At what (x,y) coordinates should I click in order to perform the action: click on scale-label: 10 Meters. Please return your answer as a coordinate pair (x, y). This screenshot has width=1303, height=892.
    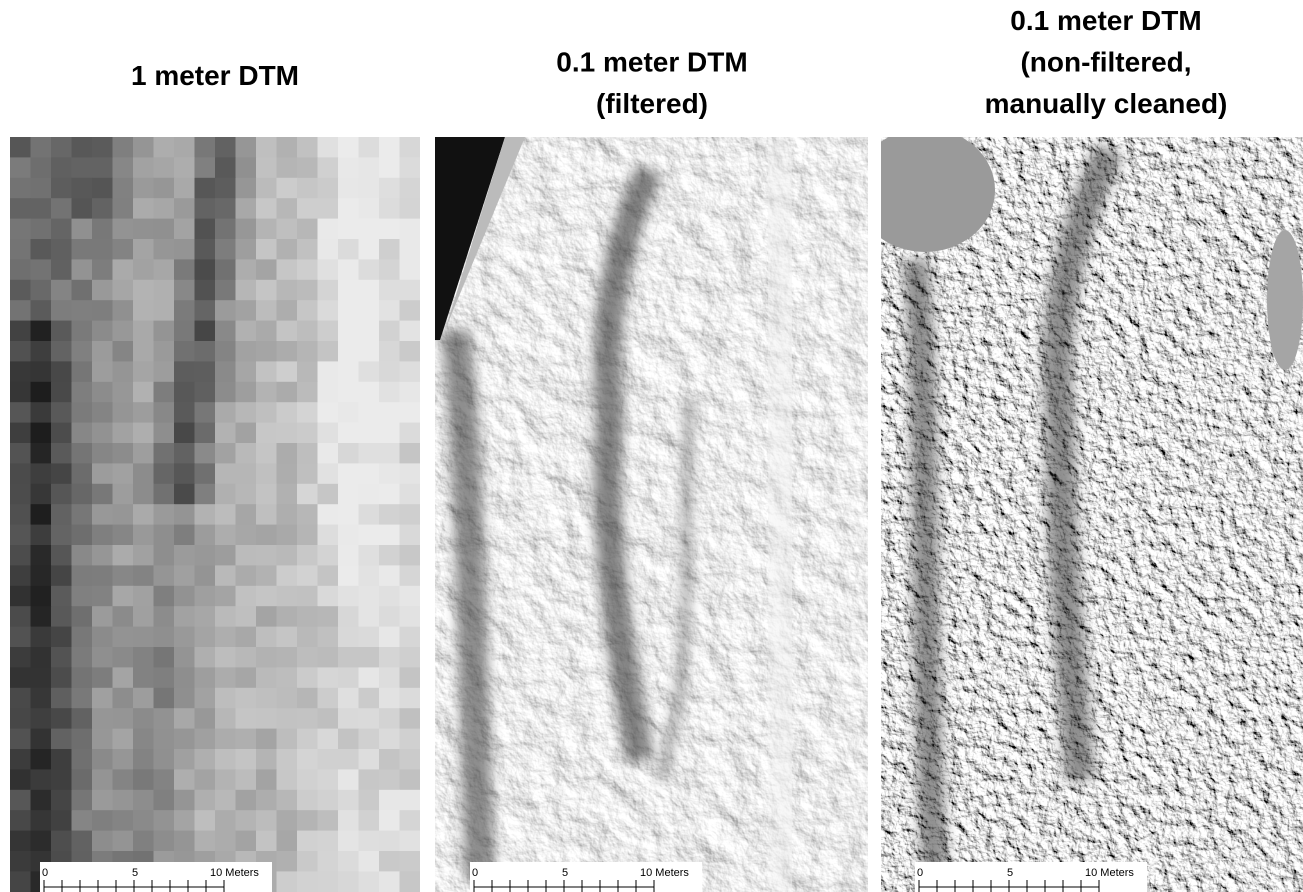
    Looking at the image, I should click on (1109, 873).